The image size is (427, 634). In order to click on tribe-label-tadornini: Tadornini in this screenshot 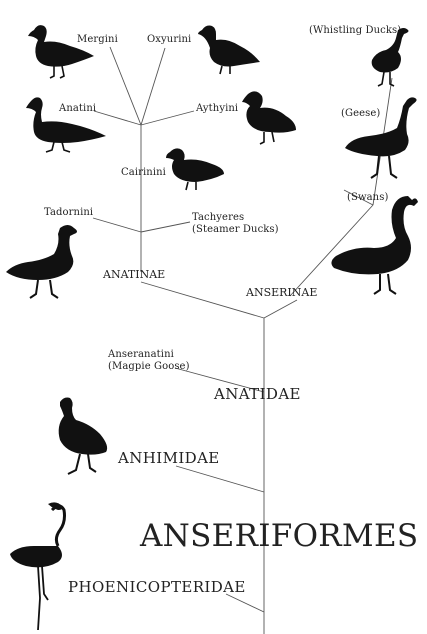, I will do `click(69, 212)`.